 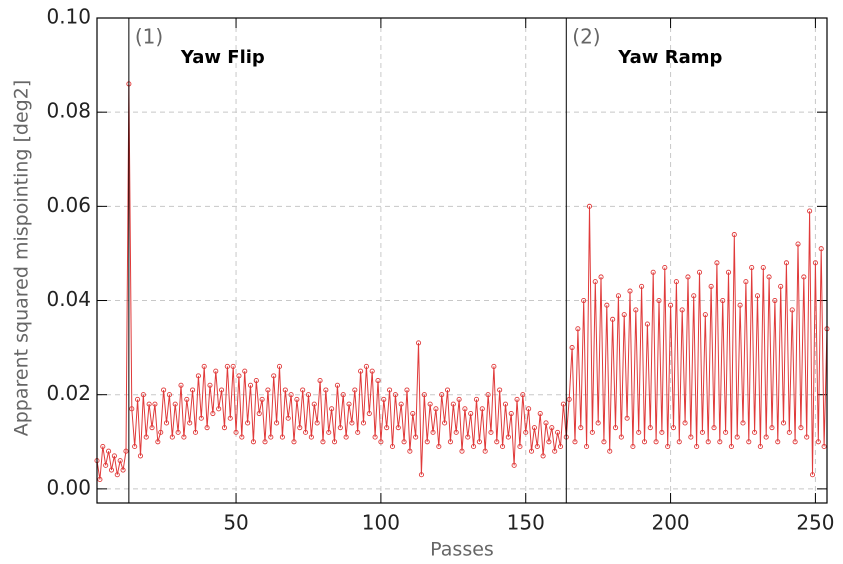 I want to click on y-tick-label: 0.10, so click(x=68, y=17).